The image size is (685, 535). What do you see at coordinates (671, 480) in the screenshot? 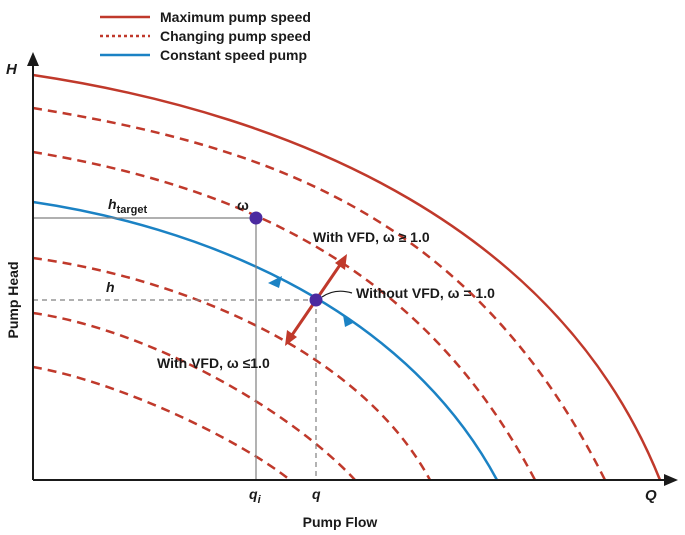
I see `x-axis-arrow-icon` at bounding box center [671, 480].